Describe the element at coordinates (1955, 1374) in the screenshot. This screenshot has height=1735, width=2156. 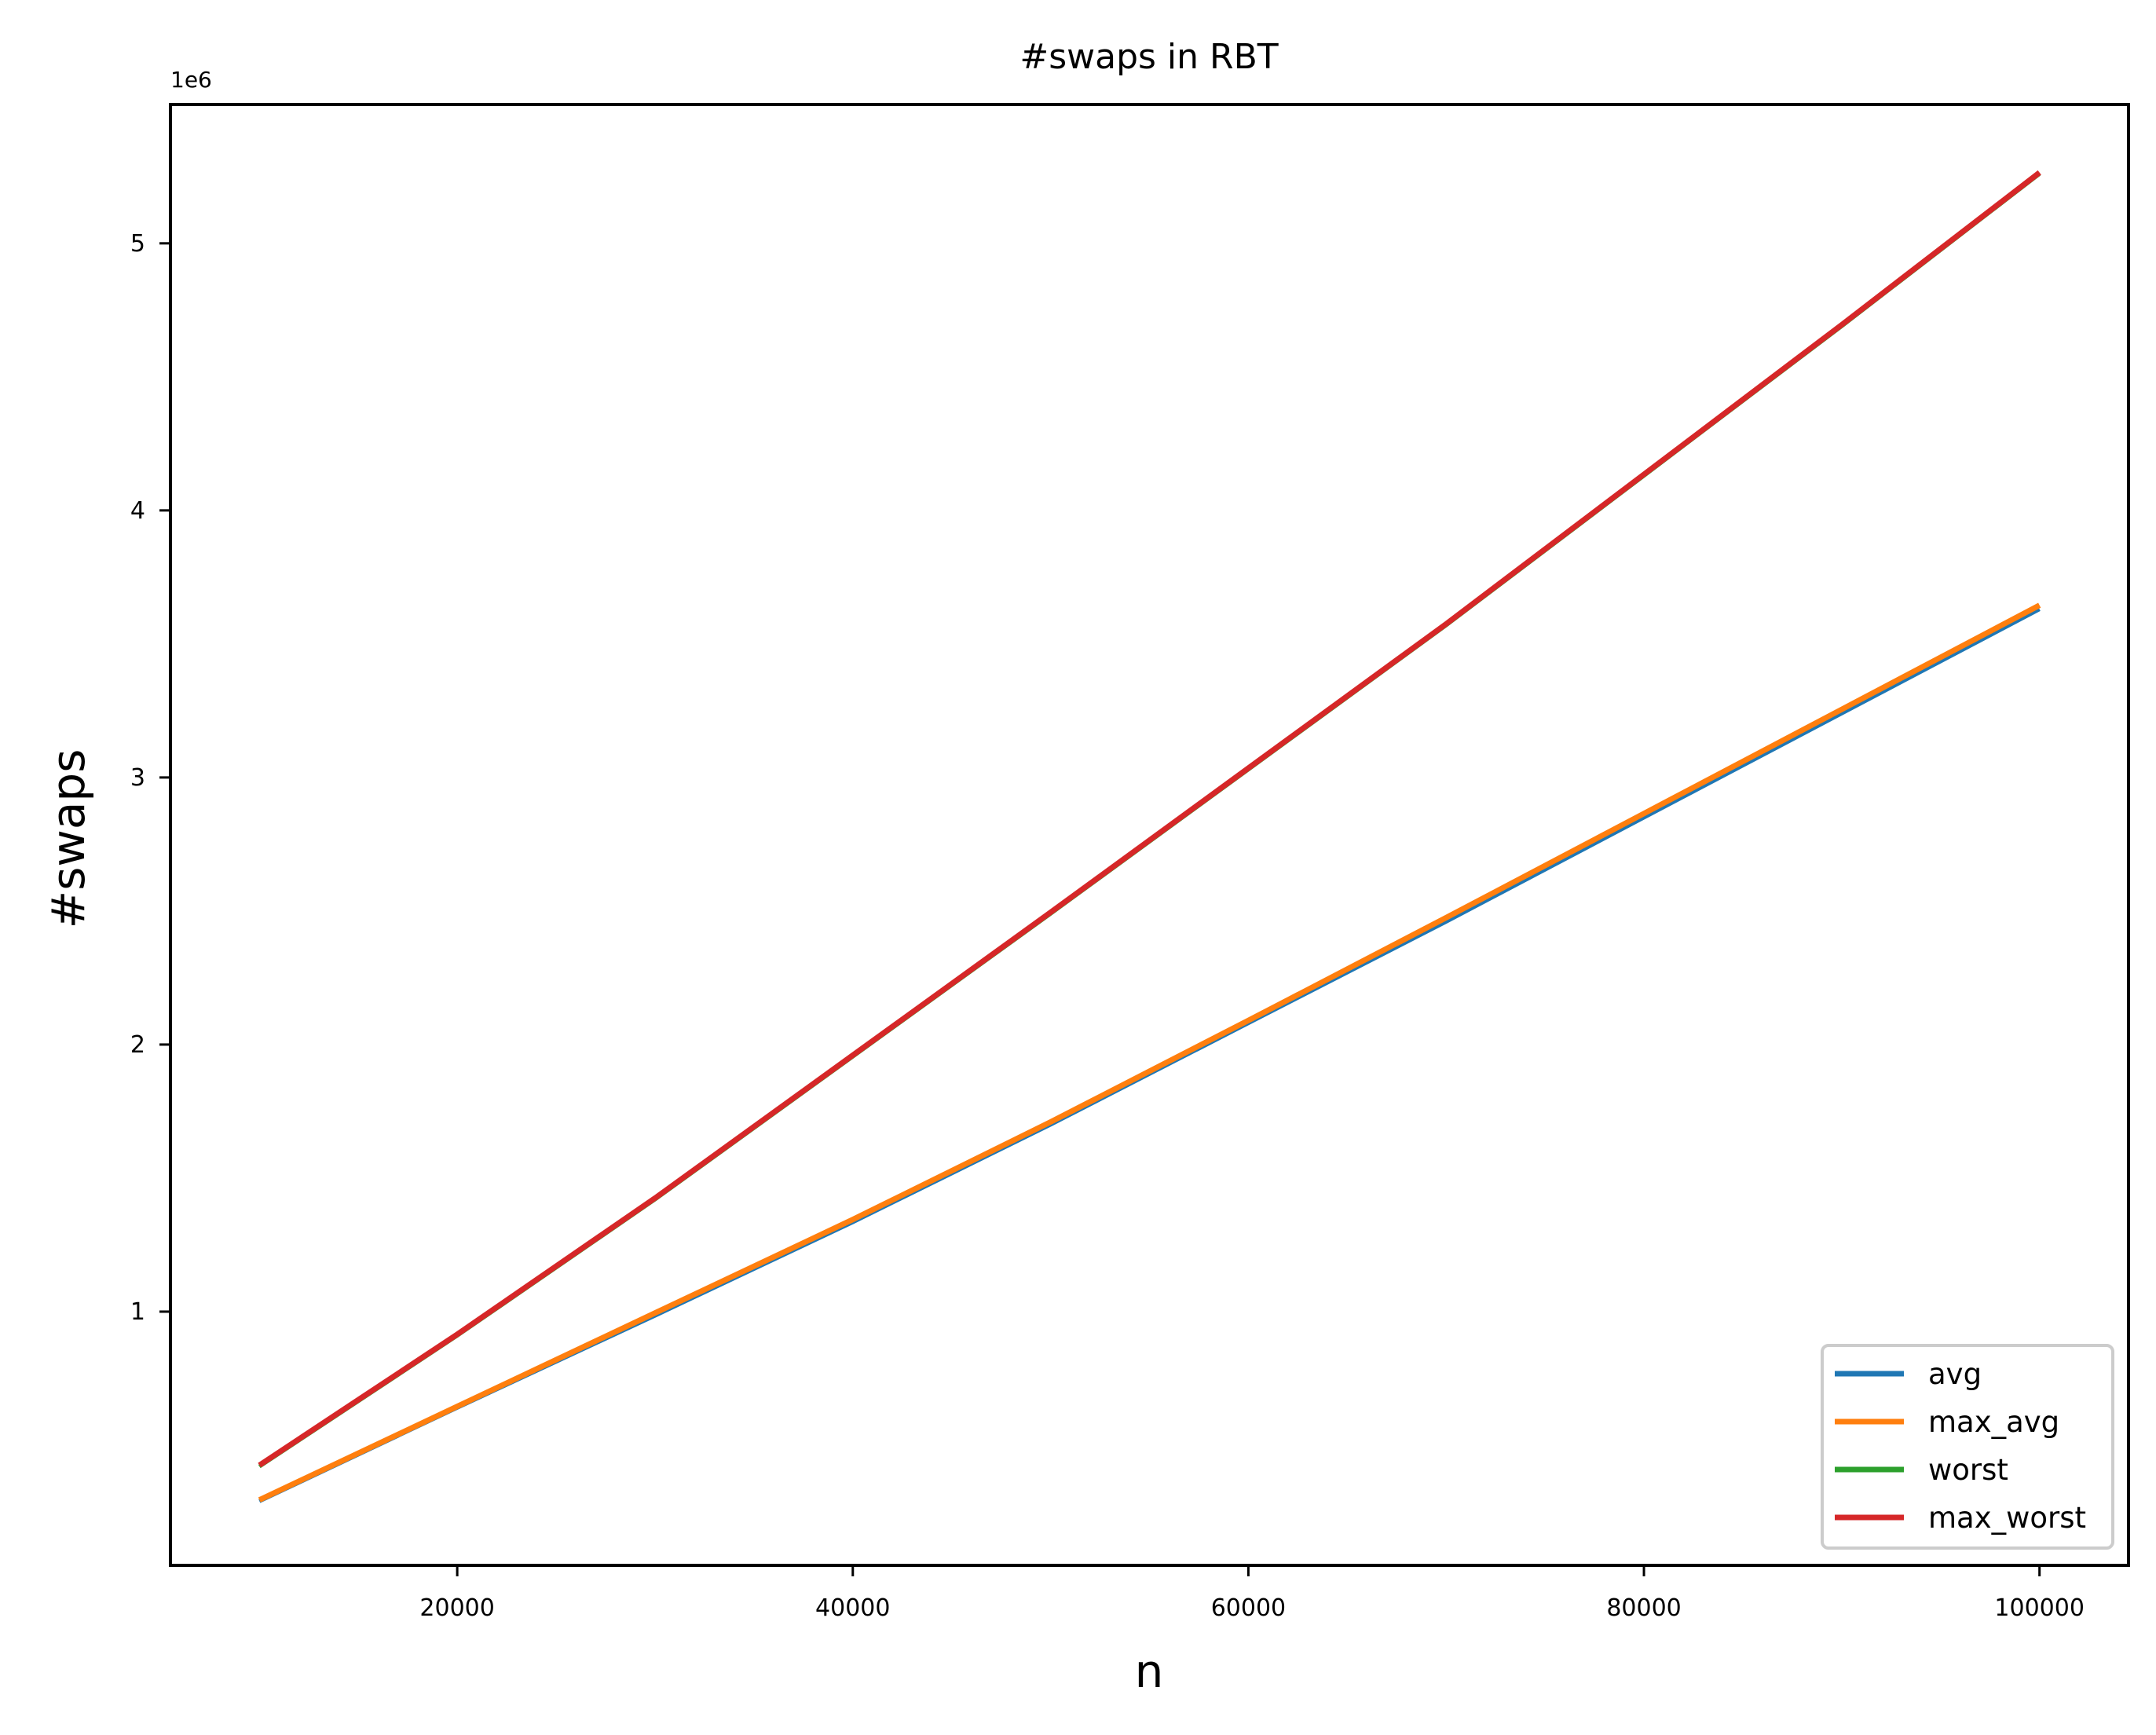
I see `legend-label-avg: avg` at that location.